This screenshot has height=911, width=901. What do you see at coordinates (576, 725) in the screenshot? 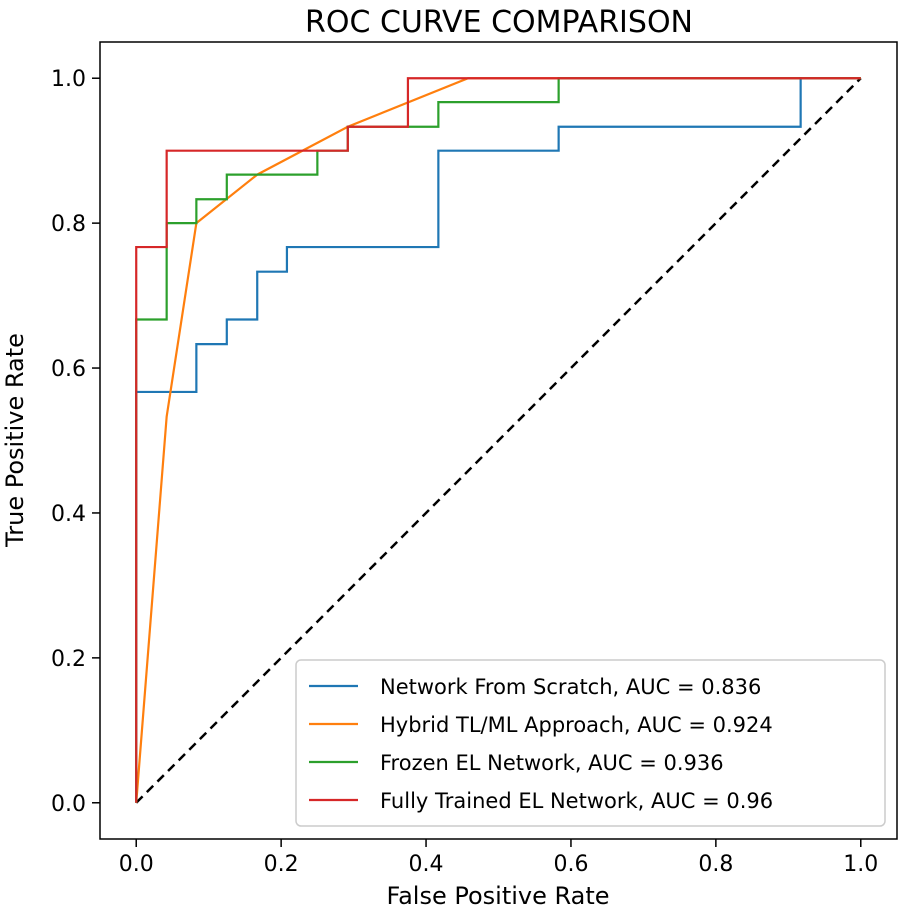
I see `legend-label-2: Hybrid TL/ML Approach, AUC = 0.924` at bounding box center [576, 725].